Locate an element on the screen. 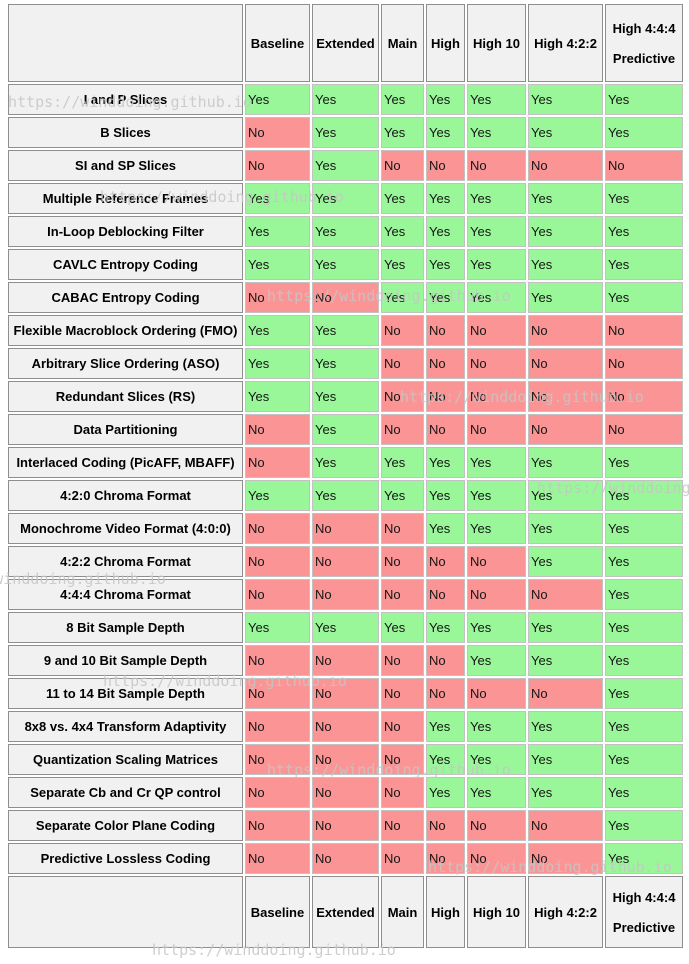  row-label: CABAC Entropy Coding is located at coordinates (125, 297).